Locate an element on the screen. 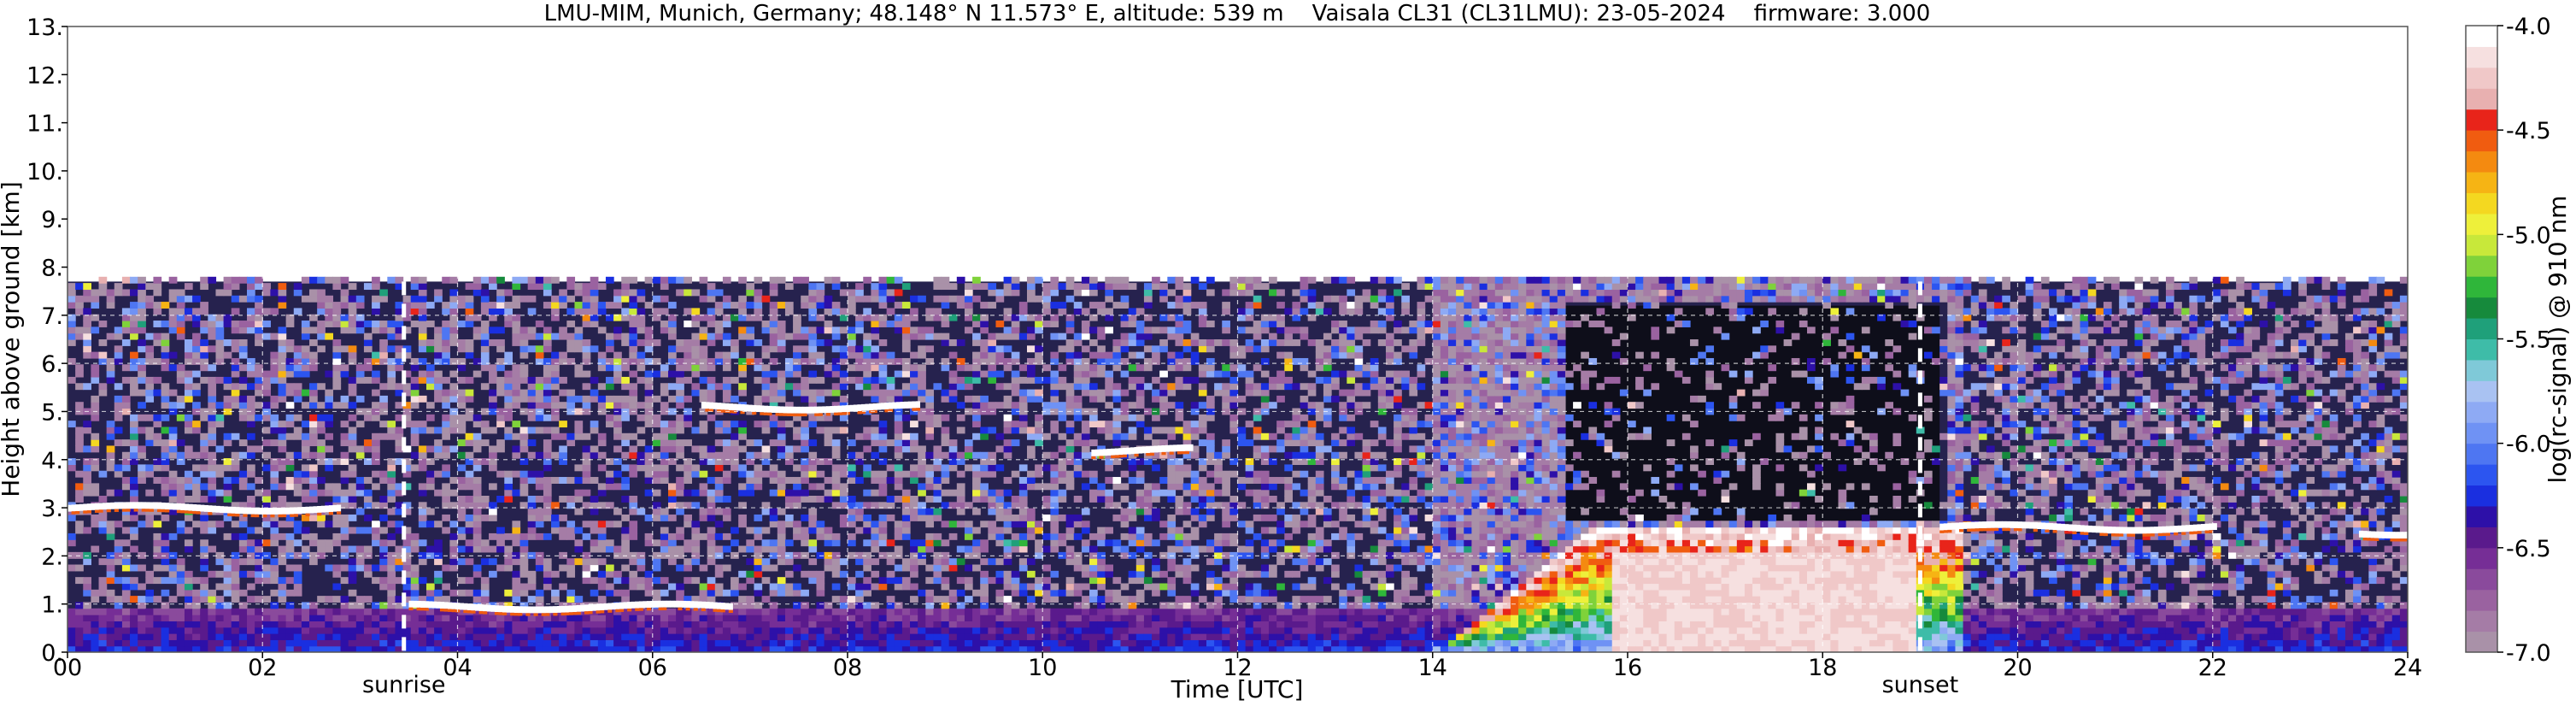 The image size is (2576, 706). x-tick-label: 14 is located at coordinates (1432, 668).